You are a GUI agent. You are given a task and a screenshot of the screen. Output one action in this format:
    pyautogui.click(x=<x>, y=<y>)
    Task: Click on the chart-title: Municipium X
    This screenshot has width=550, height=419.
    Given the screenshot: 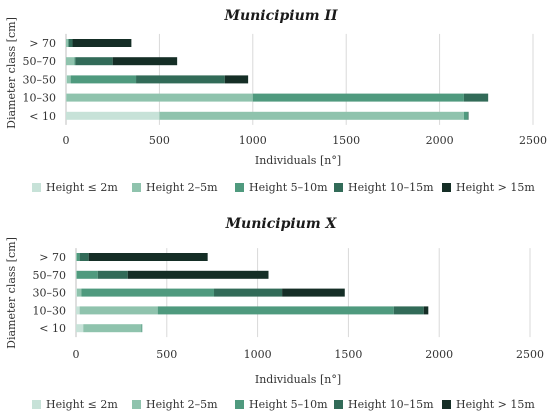 What is the action you would take?
    pyautogui.click(x=281, y=224)
    